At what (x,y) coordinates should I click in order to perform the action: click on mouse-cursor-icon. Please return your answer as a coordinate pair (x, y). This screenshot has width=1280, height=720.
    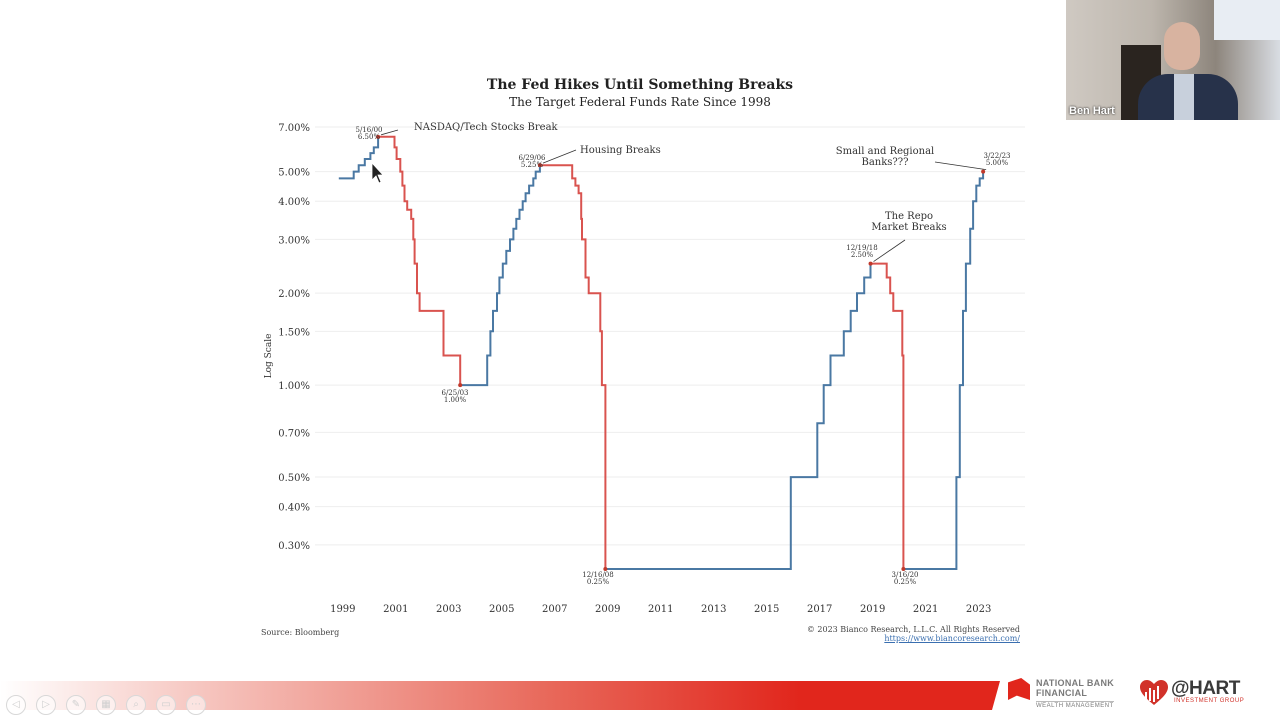
    Looking at the image, I should click on (377, 172).